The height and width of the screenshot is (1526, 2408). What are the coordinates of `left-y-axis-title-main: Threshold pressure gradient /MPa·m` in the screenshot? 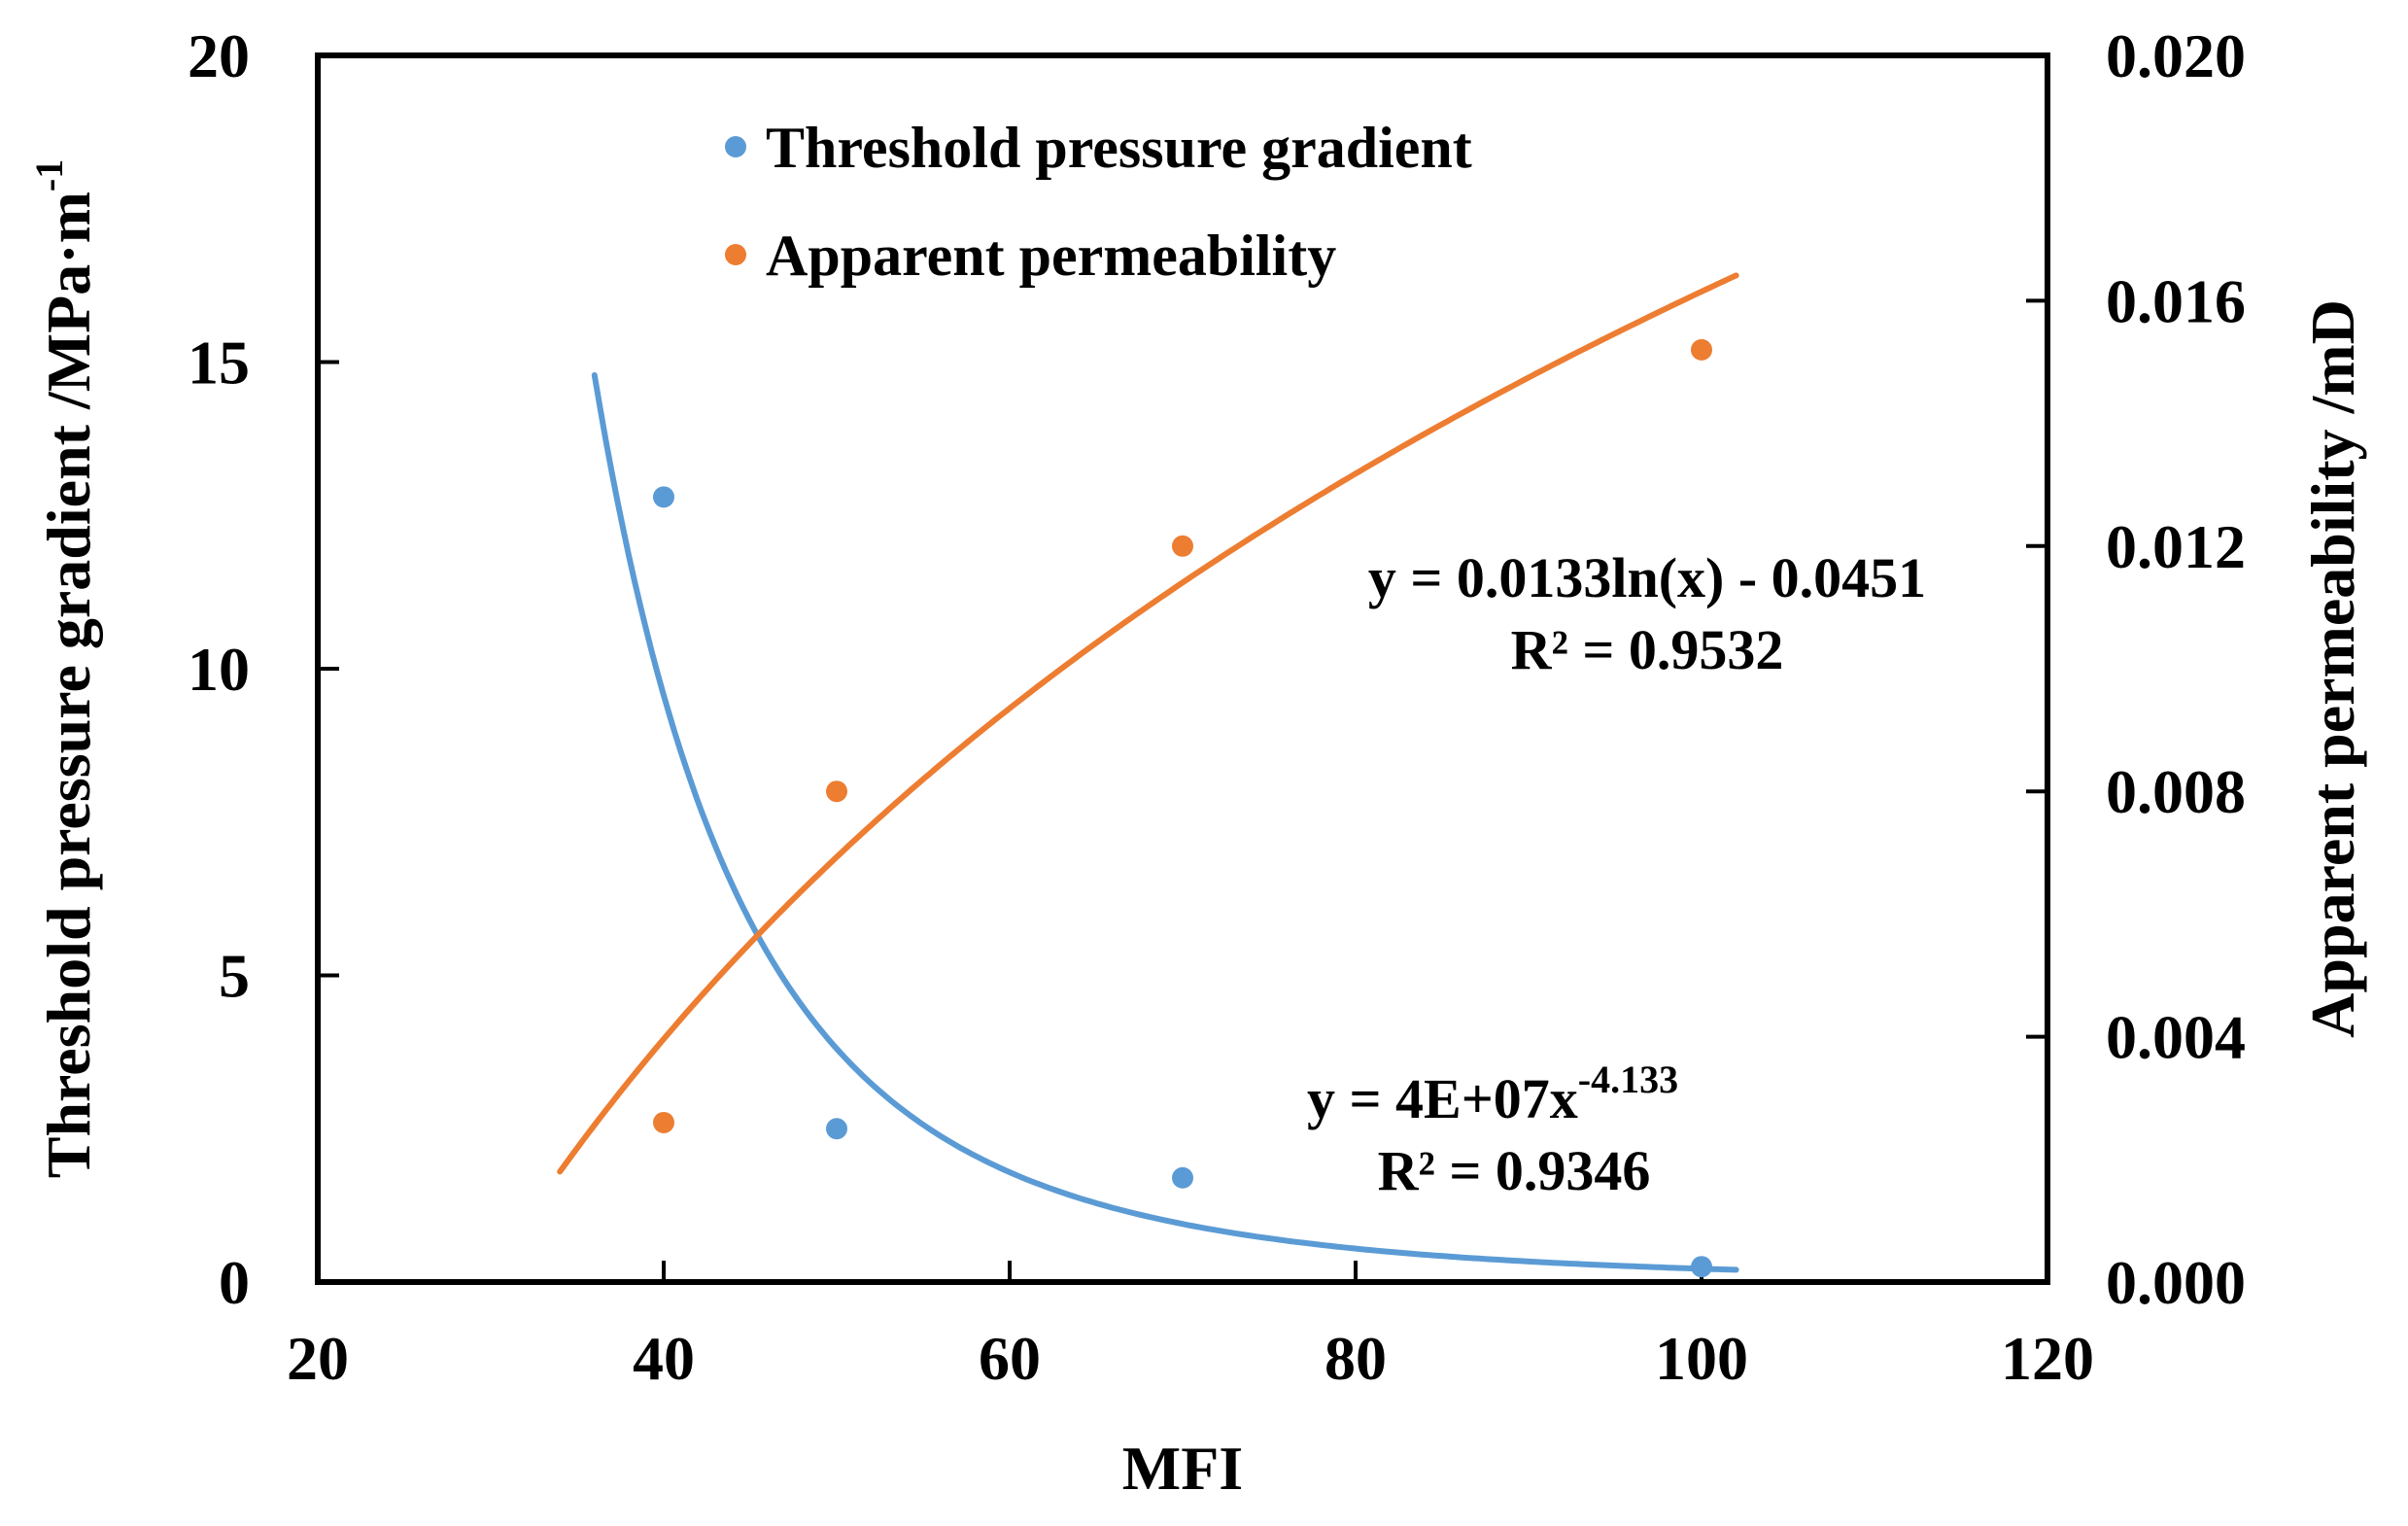 It's located at (68, 685).